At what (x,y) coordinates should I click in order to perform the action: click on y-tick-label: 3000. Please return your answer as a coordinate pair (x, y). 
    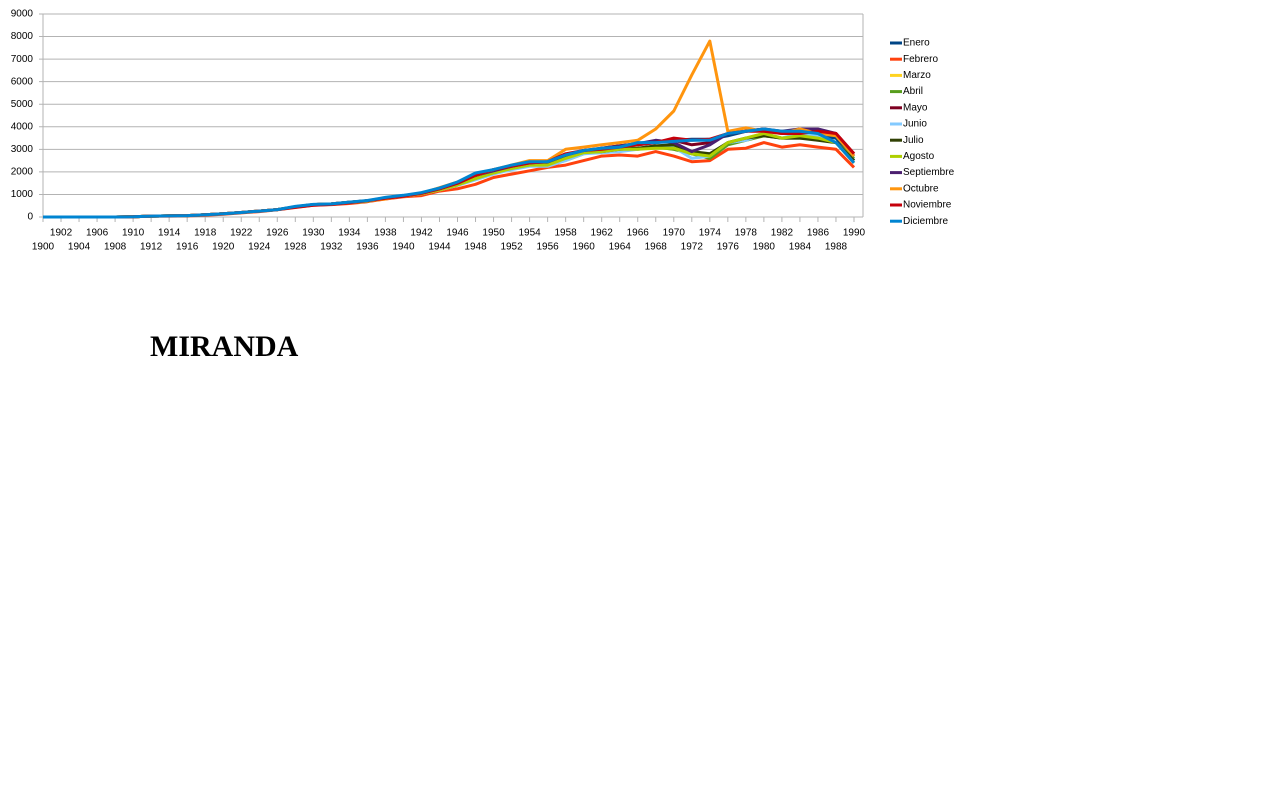
    Looking at the image, I should click on (22, 149).